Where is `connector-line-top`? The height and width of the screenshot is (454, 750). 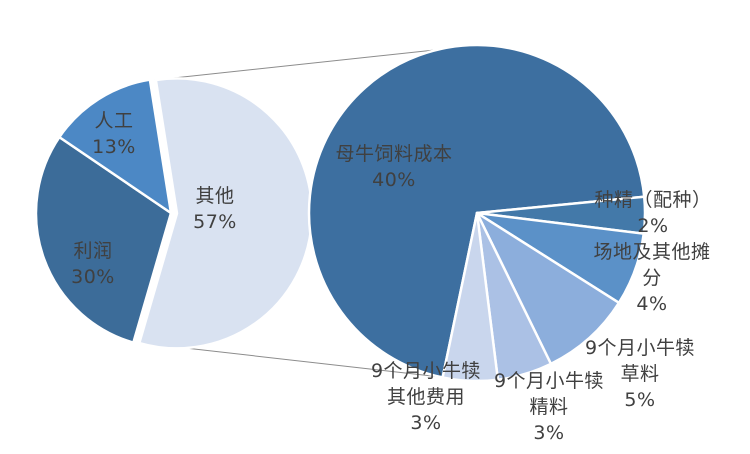 connector-line-top is located at coordinates (313, 63).